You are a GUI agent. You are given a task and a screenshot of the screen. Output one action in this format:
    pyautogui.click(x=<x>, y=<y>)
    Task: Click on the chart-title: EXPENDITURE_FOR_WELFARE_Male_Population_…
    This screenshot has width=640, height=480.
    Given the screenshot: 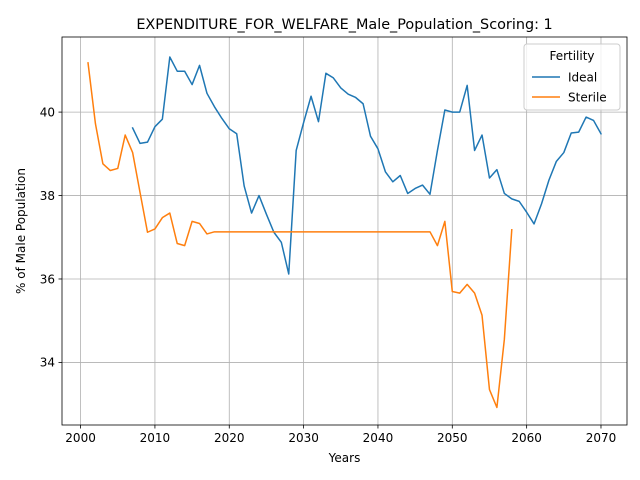 What is the action you would take?
    pyautogui.click(x=344, y=25)
    